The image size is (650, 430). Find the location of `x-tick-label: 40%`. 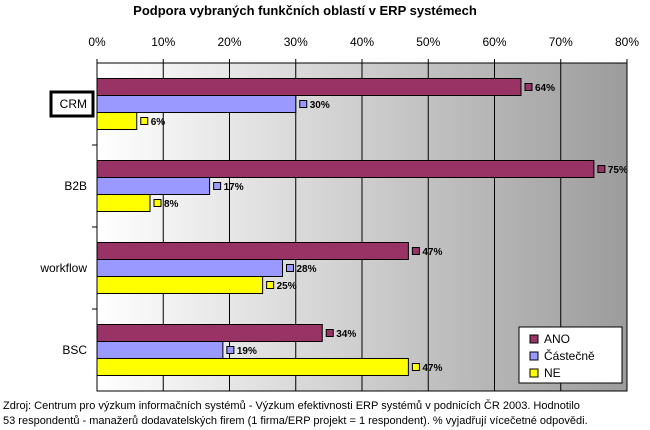

x-tick-label: 40% is located at coordinates (362, 42).